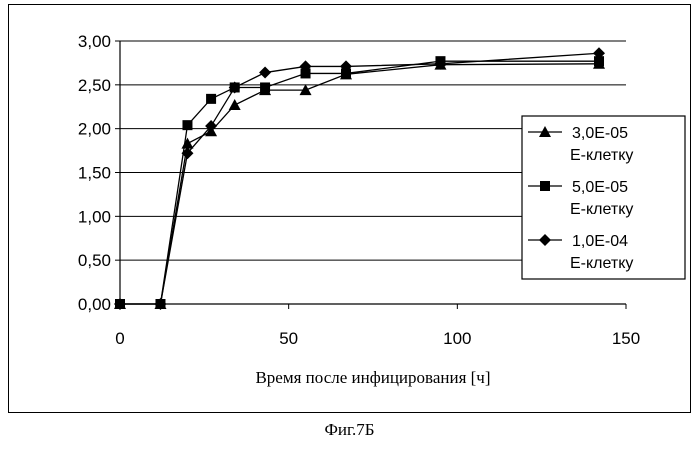 This screenshot has width=699, height=449. I want to click on legend-label: 1,0E-04, so click(600, 241).